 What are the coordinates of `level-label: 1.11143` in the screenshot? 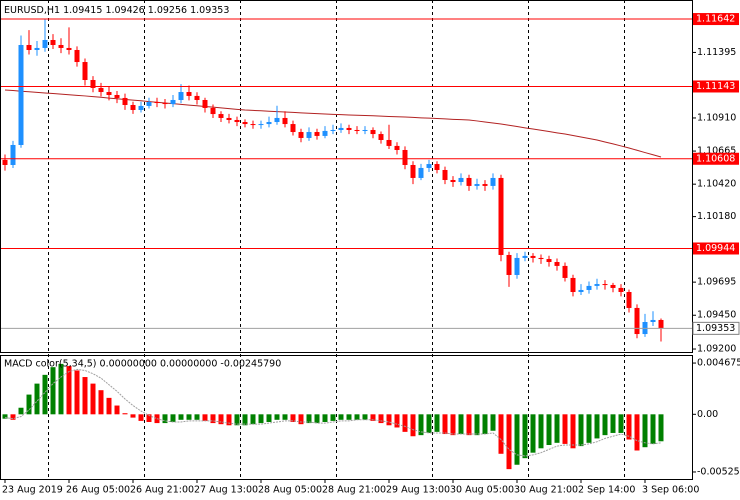 It's located at (715, 86).